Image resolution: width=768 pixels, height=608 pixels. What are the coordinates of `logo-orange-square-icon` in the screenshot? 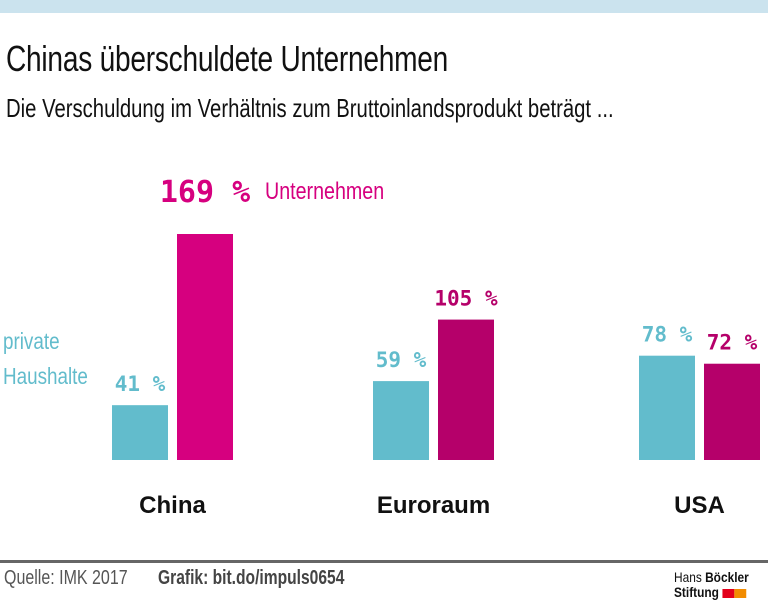 It's located at (740, 593).